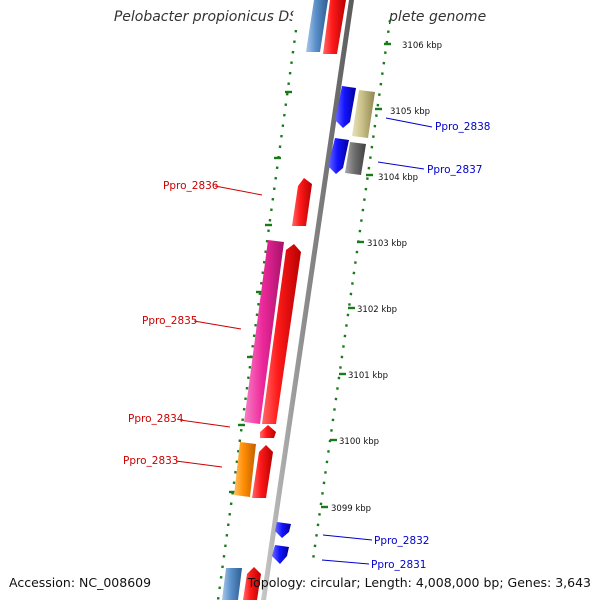  What do you see at coordinates (345, 107) in the screenshot?
I see `gene-ppro-2838-blue` at bounding box center [345, 107].